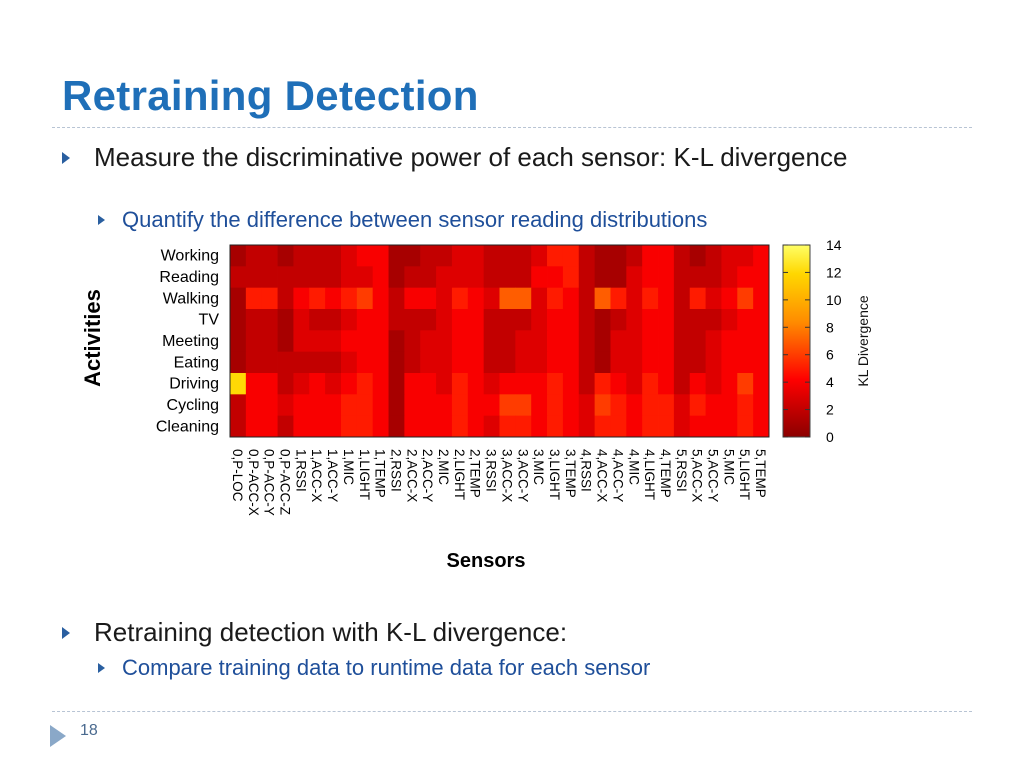 The image size is (1024, 768). I want to click on colorbar-tick-label: 2, so click(830, 410).